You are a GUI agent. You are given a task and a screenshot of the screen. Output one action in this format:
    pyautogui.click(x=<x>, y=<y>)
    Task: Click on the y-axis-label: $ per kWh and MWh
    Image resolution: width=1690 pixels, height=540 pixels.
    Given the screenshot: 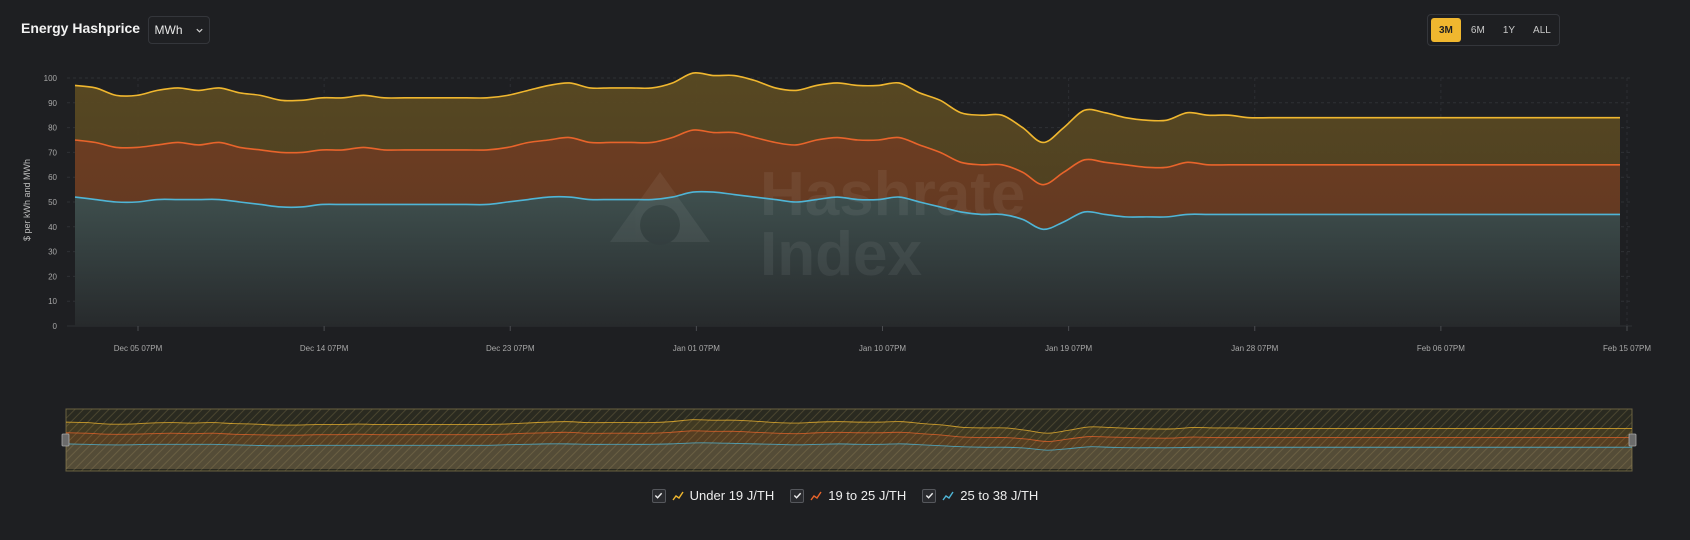 What is the action you would take?
    pyautogui.click(x=27, y=200)
    